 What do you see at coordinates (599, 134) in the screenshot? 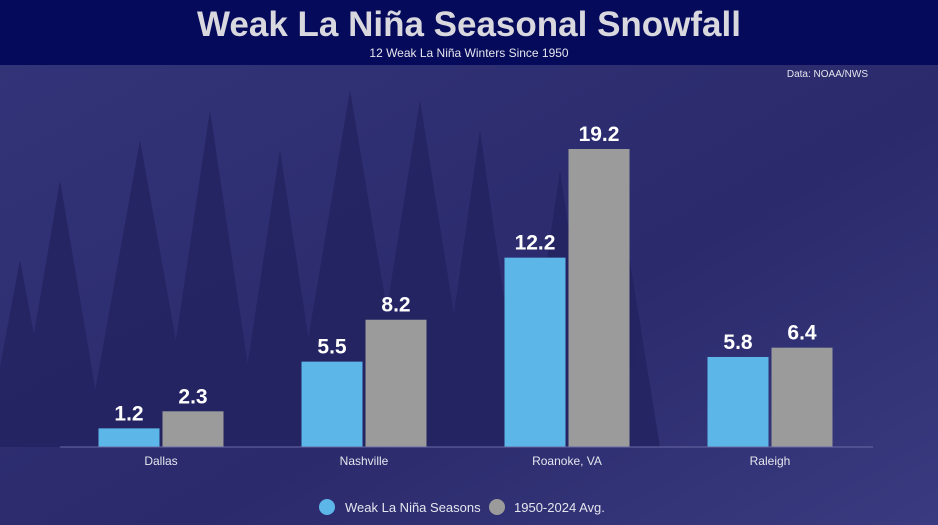
I see `data-label: 19.2` at bounding box center [599, 134].